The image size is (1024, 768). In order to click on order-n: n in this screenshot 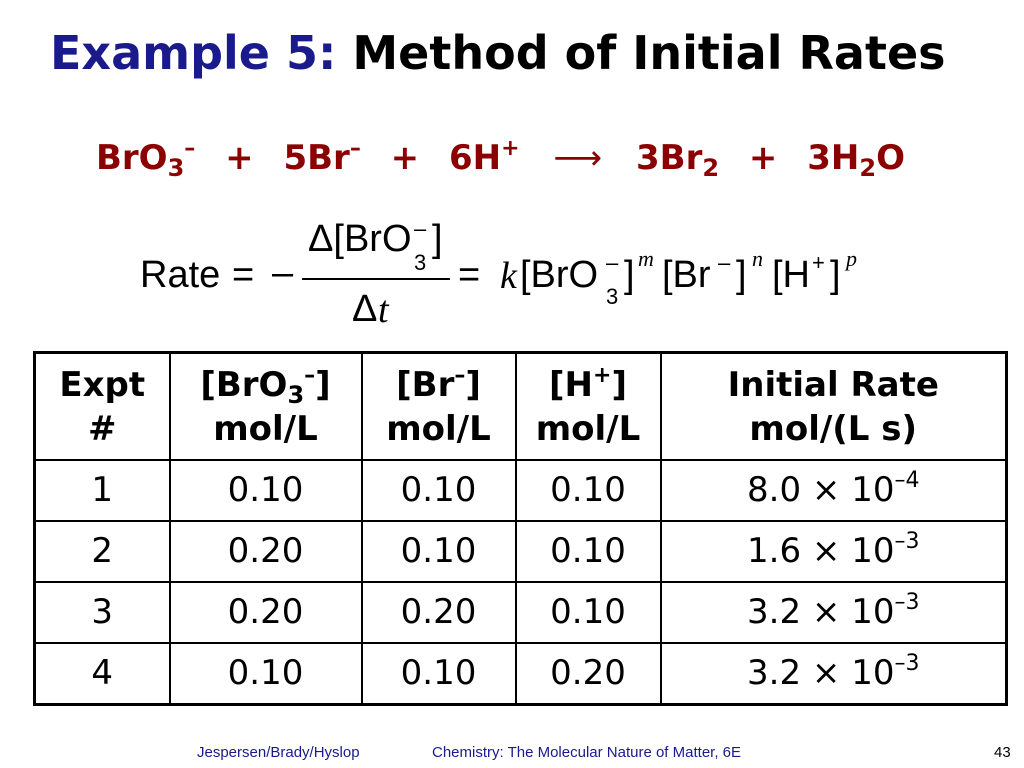, I will do `click(757, 258)`.